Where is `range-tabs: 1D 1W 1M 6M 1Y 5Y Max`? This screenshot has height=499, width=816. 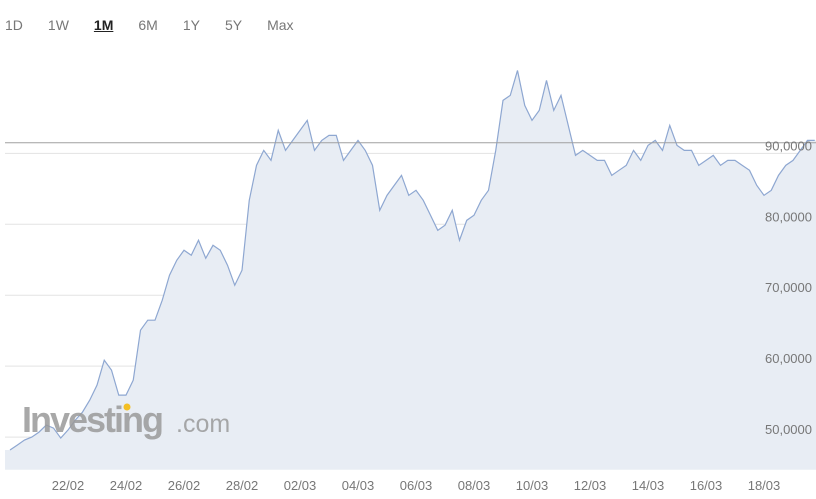 range-tabs: 1D 1W 1M 6M 1Y 5Y Max is located at coordinates (149, 25).